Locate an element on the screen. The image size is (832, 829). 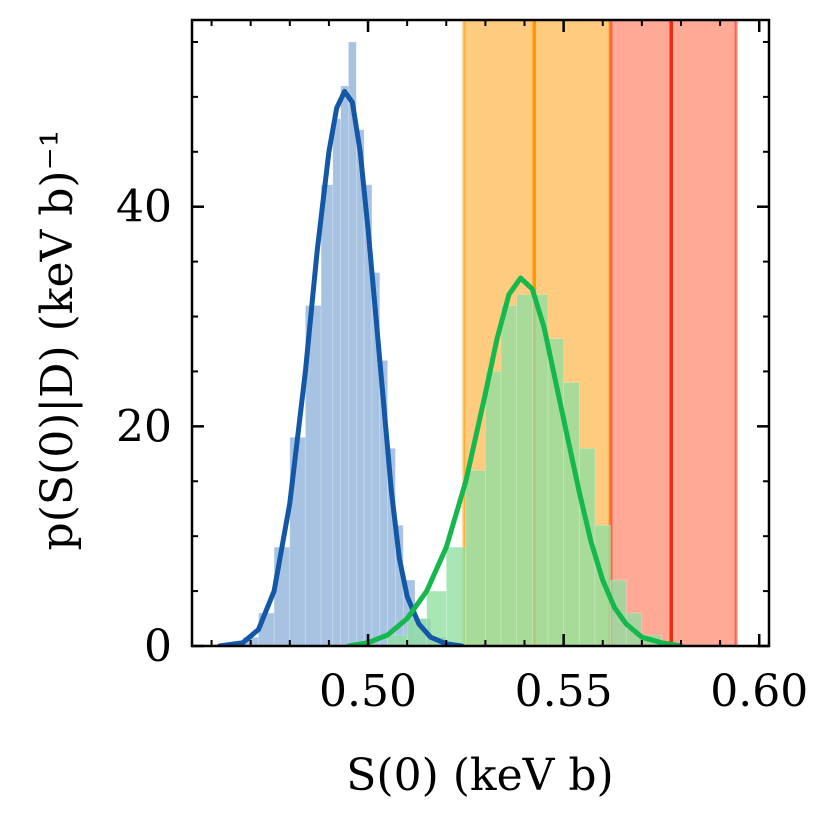
y-tick-label: 20 is located at coordinates (144, 426).